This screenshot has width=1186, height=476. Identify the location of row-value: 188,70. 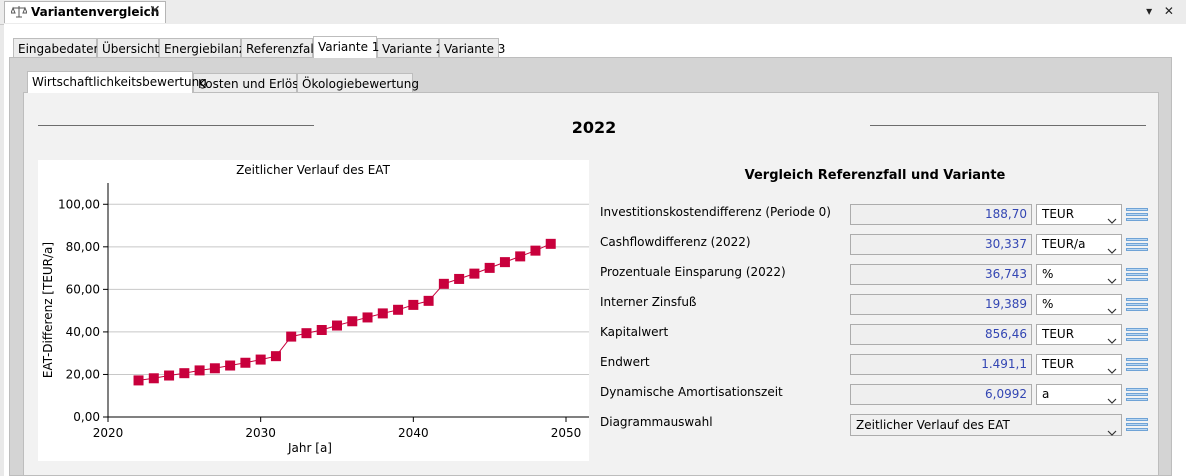
(941, 214).